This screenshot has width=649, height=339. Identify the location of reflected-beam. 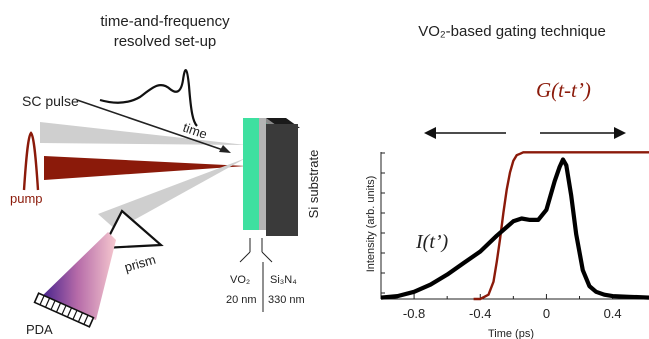
(172, 194).